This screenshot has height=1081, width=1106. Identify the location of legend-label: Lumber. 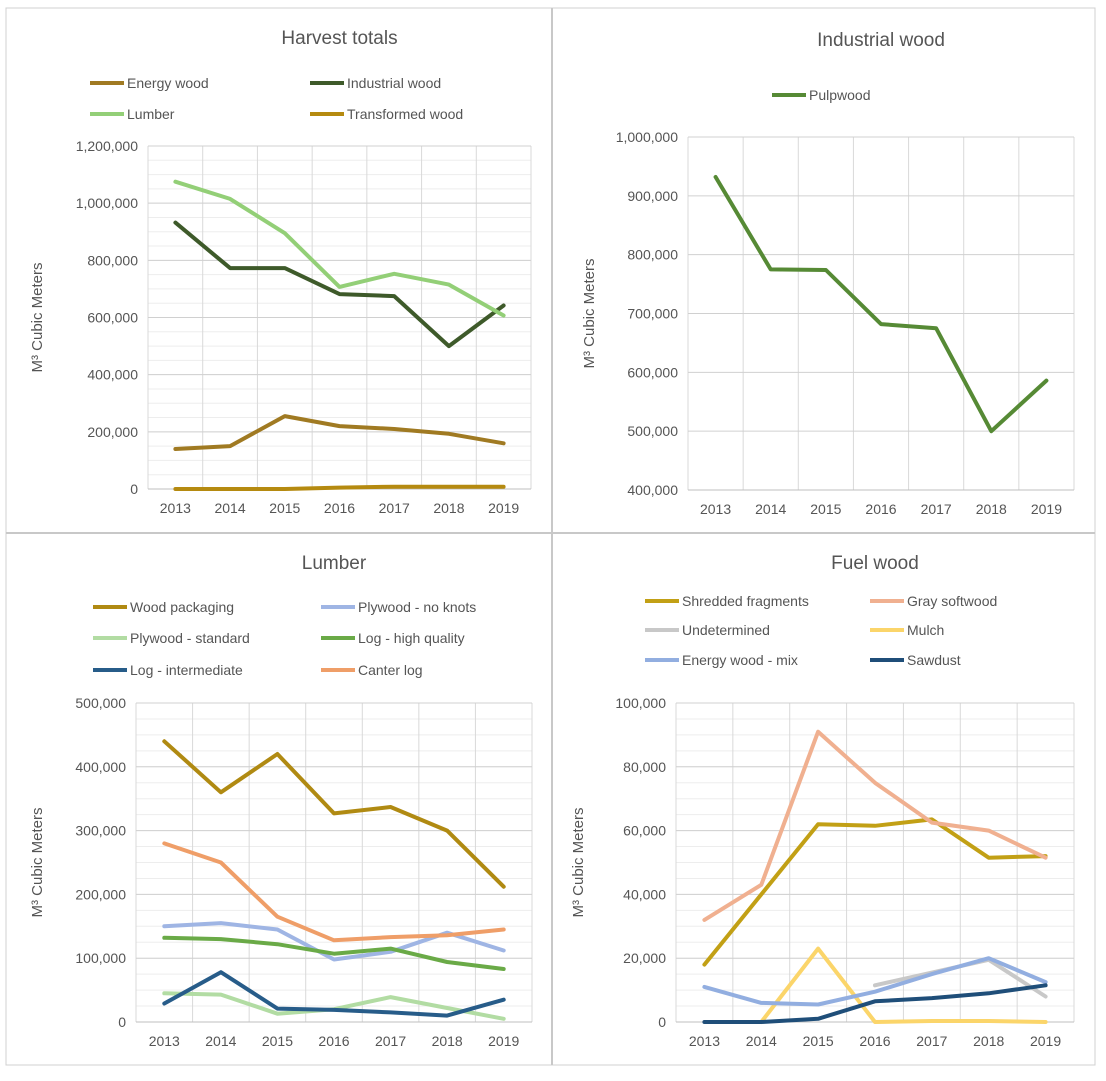
(151, 114).